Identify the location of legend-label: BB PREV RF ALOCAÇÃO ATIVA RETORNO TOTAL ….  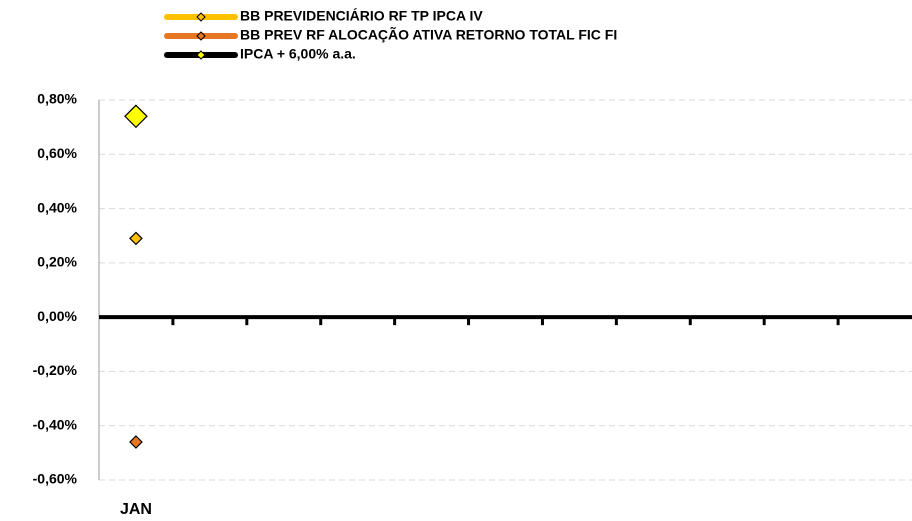
(428, 34).